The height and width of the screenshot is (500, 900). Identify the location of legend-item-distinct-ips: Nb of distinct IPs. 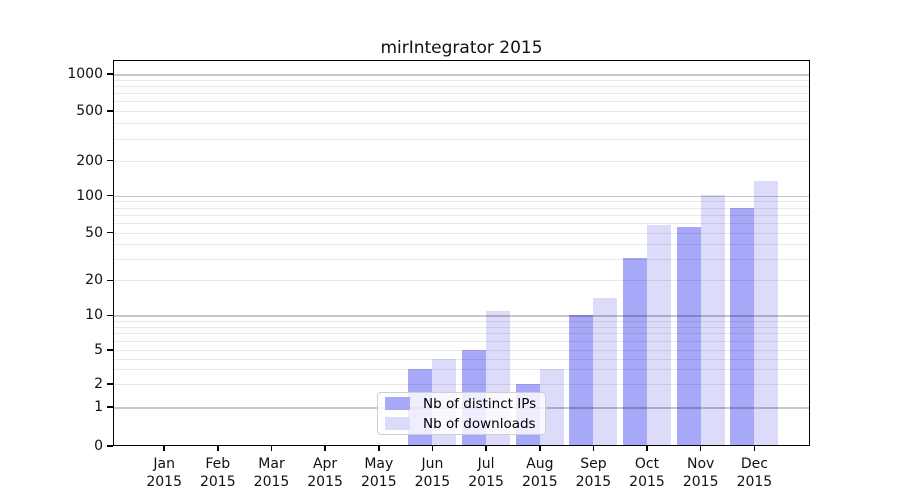
(462, 404).